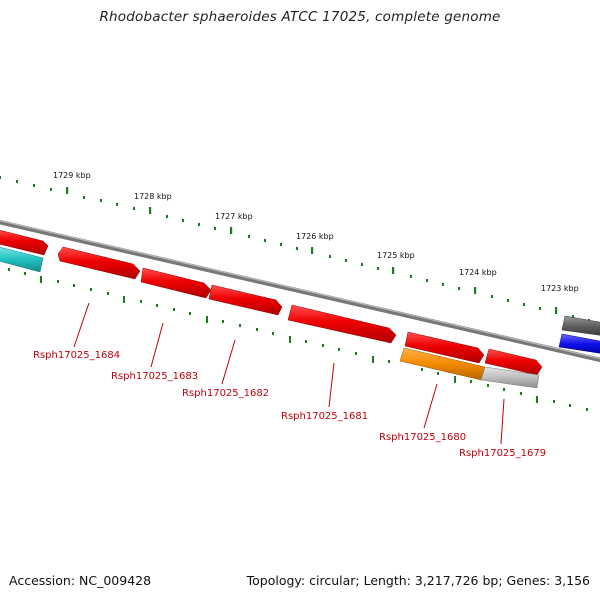  What do you see at coordinates (422, 437) in the screenshot?
I see `gene-label-1680: Rsph17025_1680` at bounding box center [422, 437].